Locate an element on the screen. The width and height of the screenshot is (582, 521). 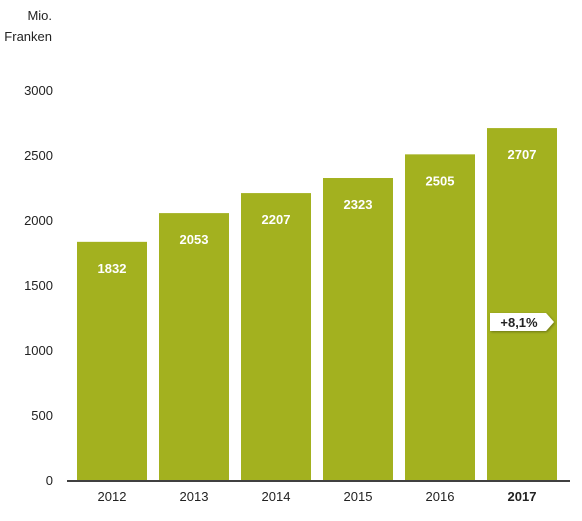
annotation-group: +8,1% is located at coordinates (522, 322).